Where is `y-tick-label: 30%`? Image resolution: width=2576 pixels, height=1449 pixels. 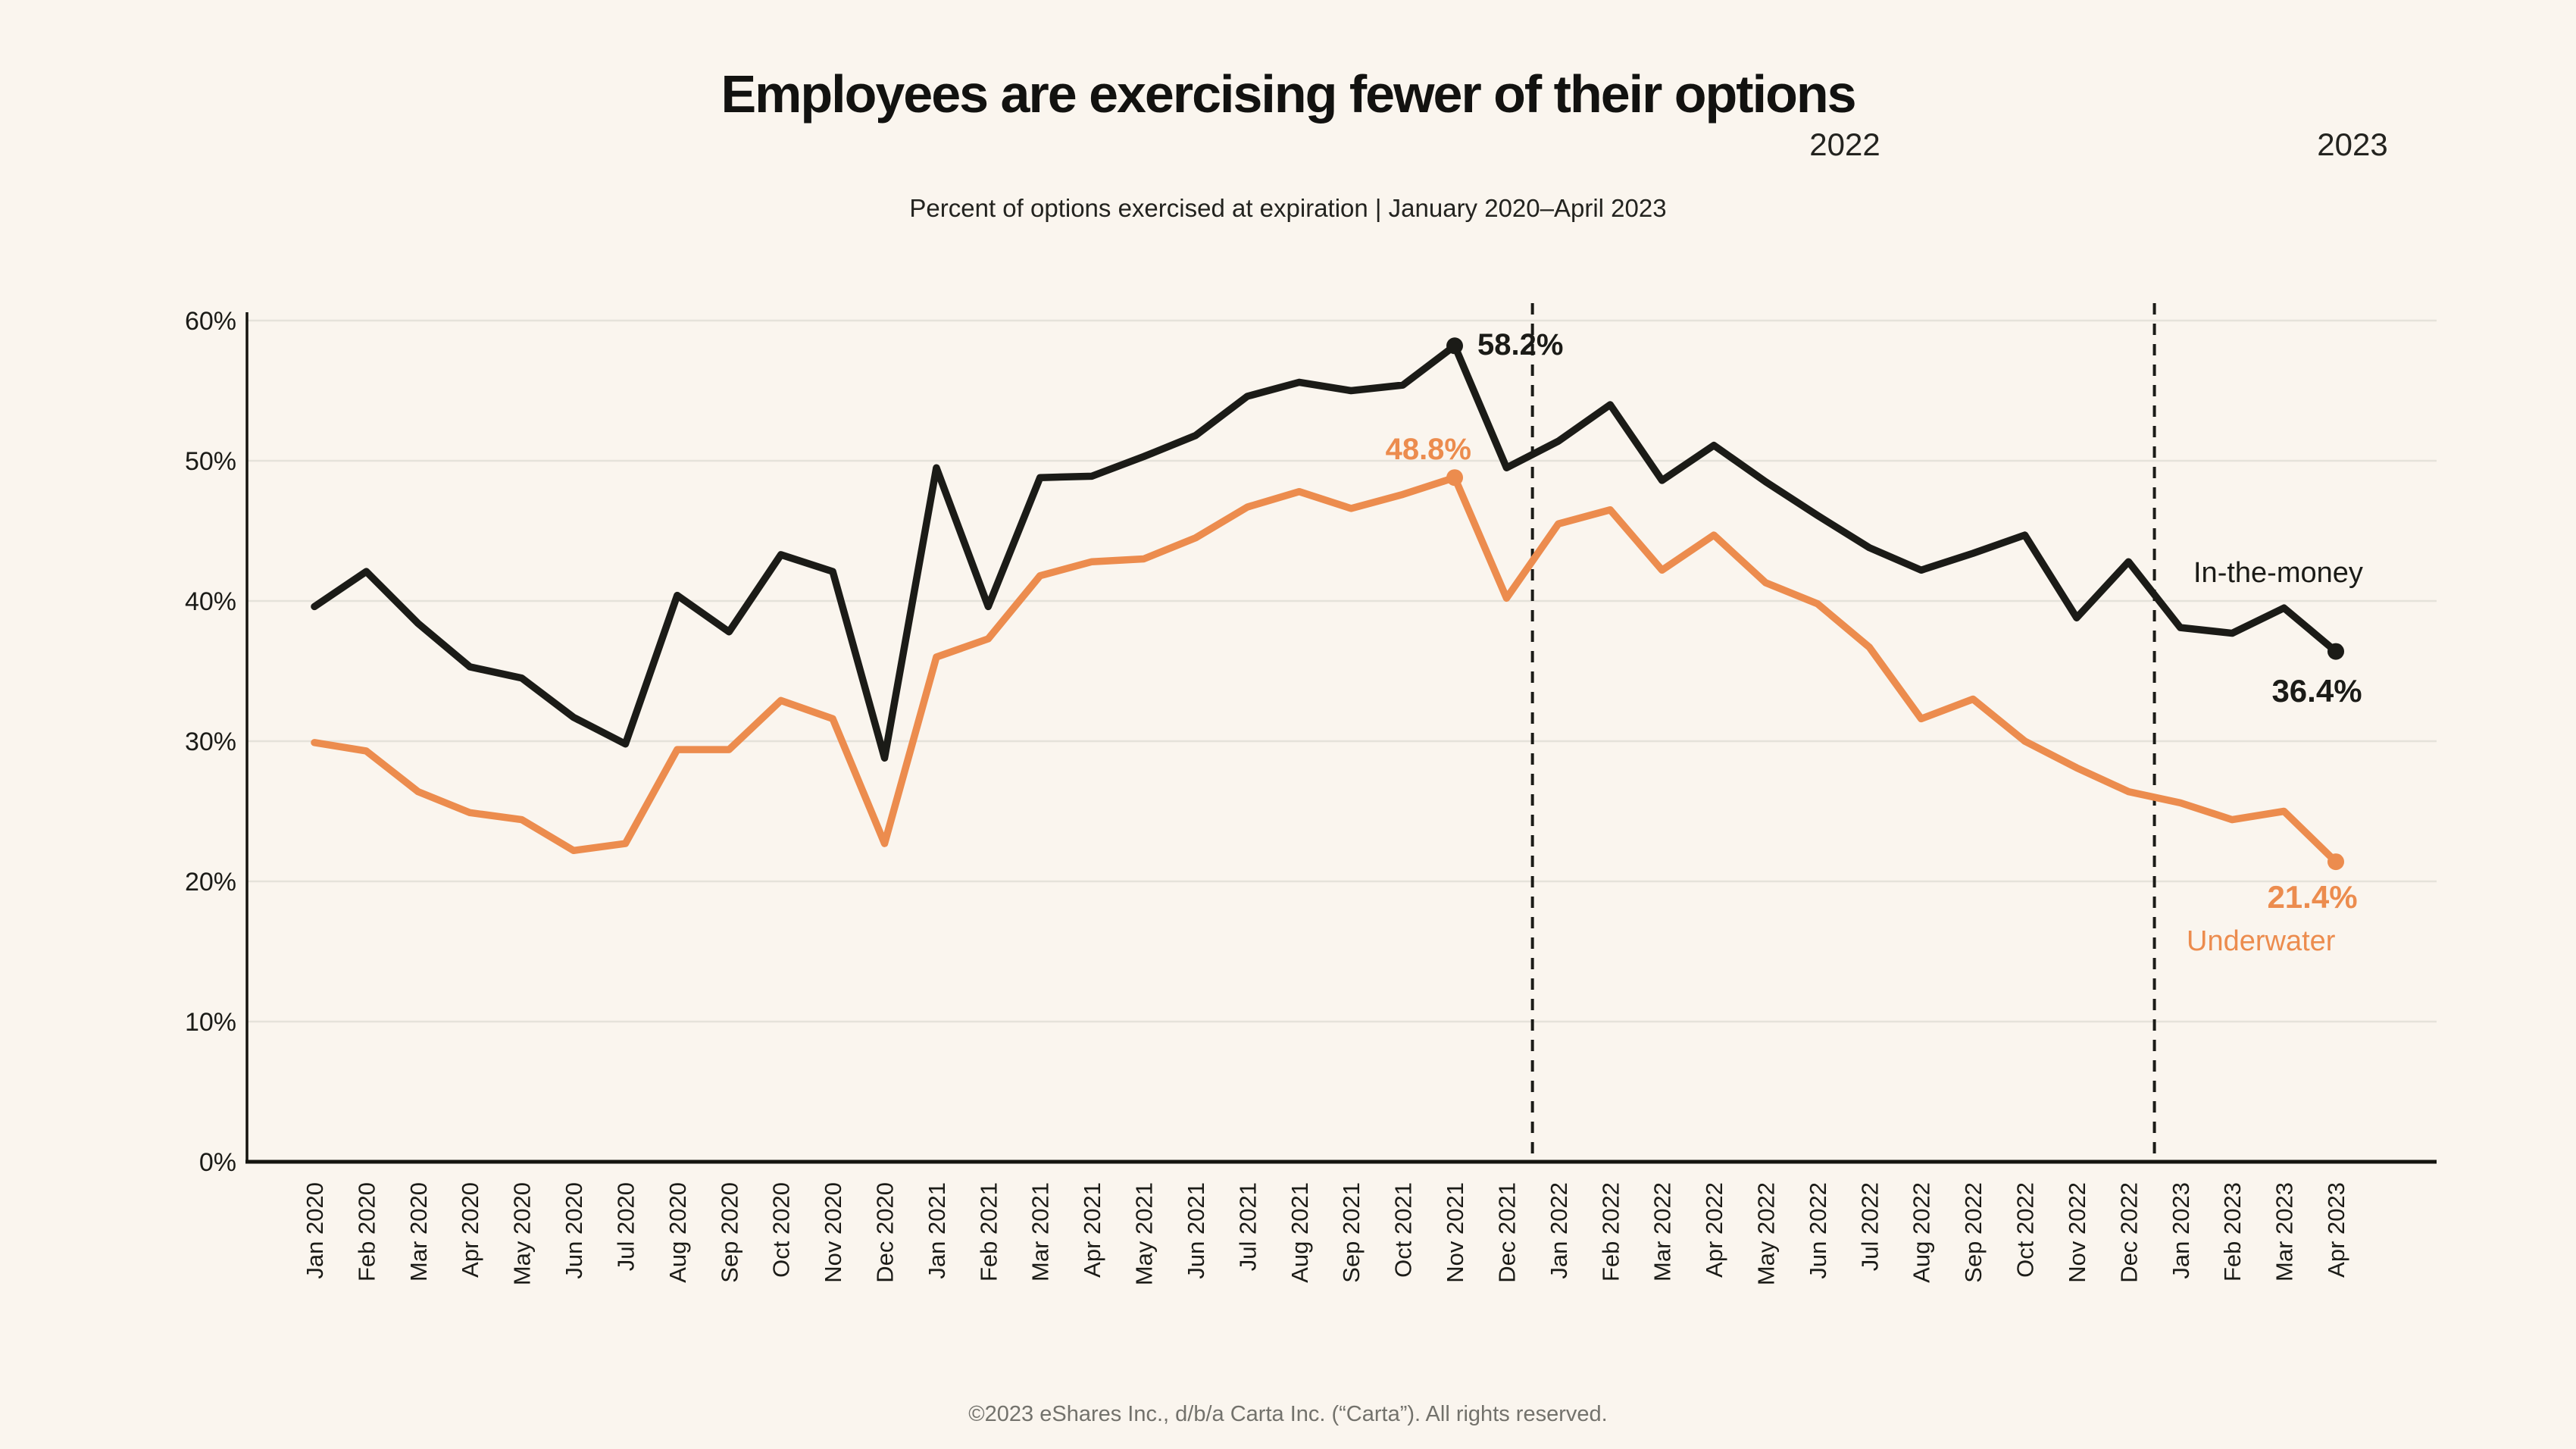
y-tick-label: 30% is located at coordinates (211, 742).